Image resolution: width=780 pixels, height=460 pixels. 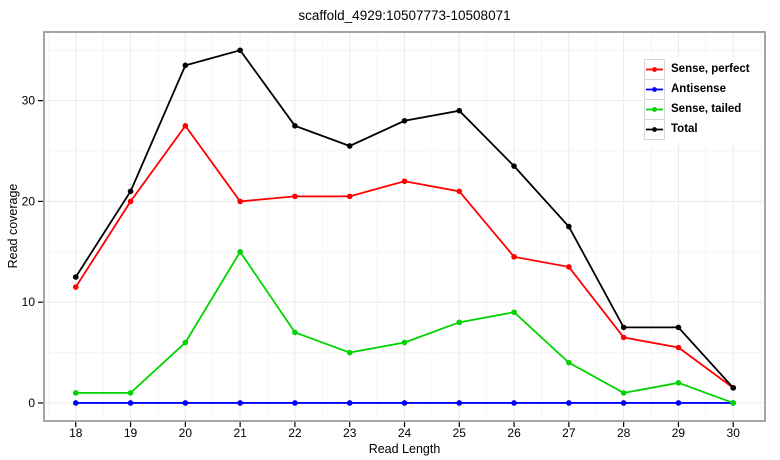 What do you see at coordinates (295, 433) in the screenshot?
I see `x-tick-label: 22` at bounding box center [295, 433].